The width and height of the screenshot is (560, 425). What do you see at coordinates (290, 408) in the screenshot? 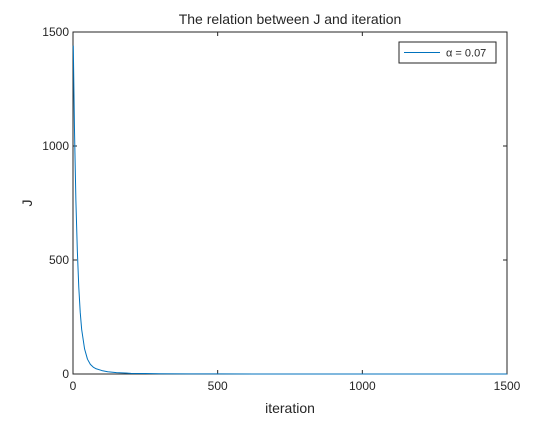
I see `x-axis-label: iteration` at bounding box center [290, 408].